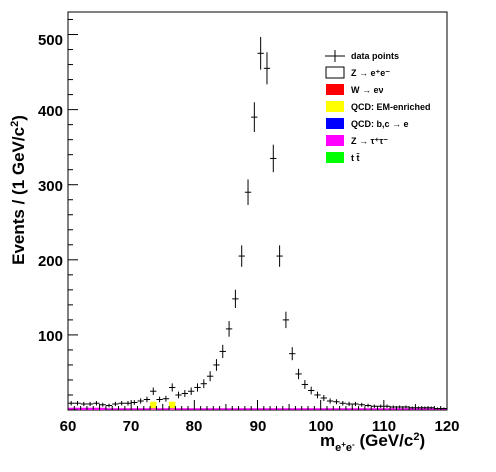 The image size is (496, 472). I want to click on legend-entry-qcd-bc: QCD: b,c → e, so click(367, 123).